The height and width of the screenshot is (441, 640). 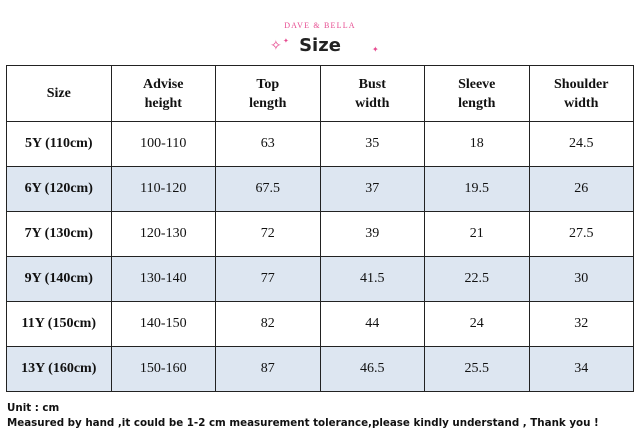 What do you see at coordinates (163, 234) in the screenshot?
I see `advise-height-cell: 120-130` at bounding box center [163, 234].